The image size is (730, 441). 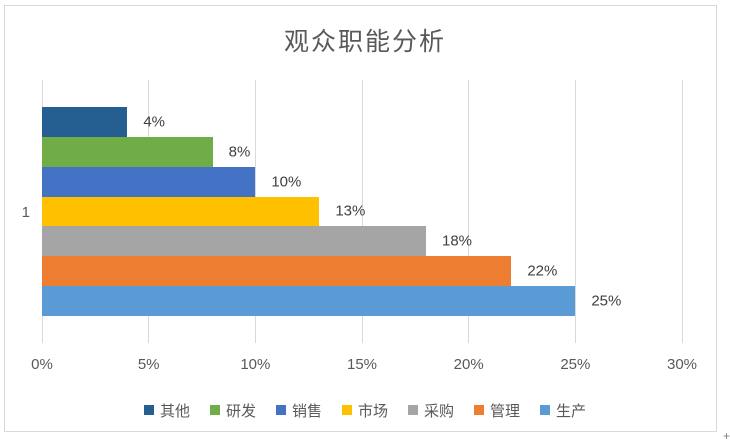 I want to click on chart-title: 观众职能分析, so click(x=364, y=42).